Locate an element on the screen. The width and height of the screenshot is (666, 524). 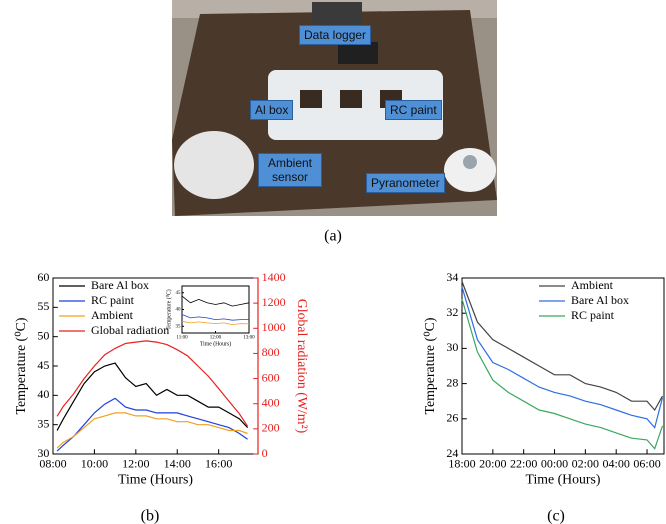
pyranometer is located at coordinates (470, 170).